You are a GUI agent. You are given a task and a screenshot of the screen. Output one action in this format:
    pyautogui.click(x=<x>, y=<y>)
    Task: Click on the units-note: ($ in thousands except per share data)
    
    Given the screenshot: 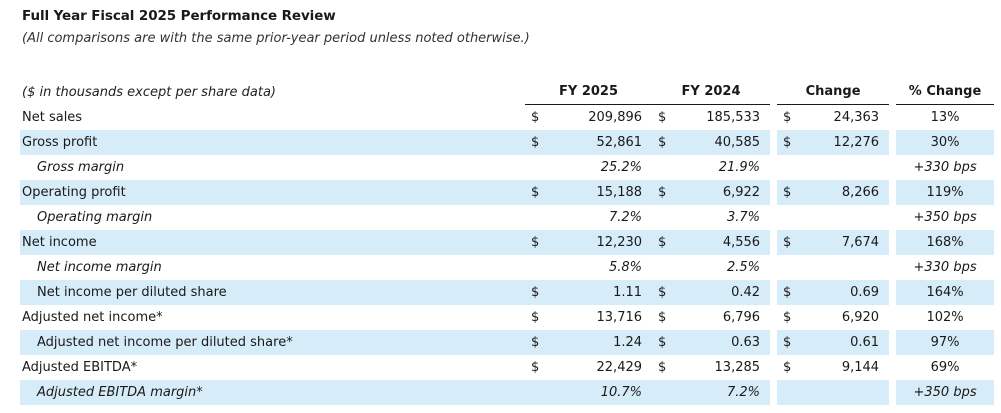 What is the action you would take?
    pyautogui.click(x=149, y=92)
    